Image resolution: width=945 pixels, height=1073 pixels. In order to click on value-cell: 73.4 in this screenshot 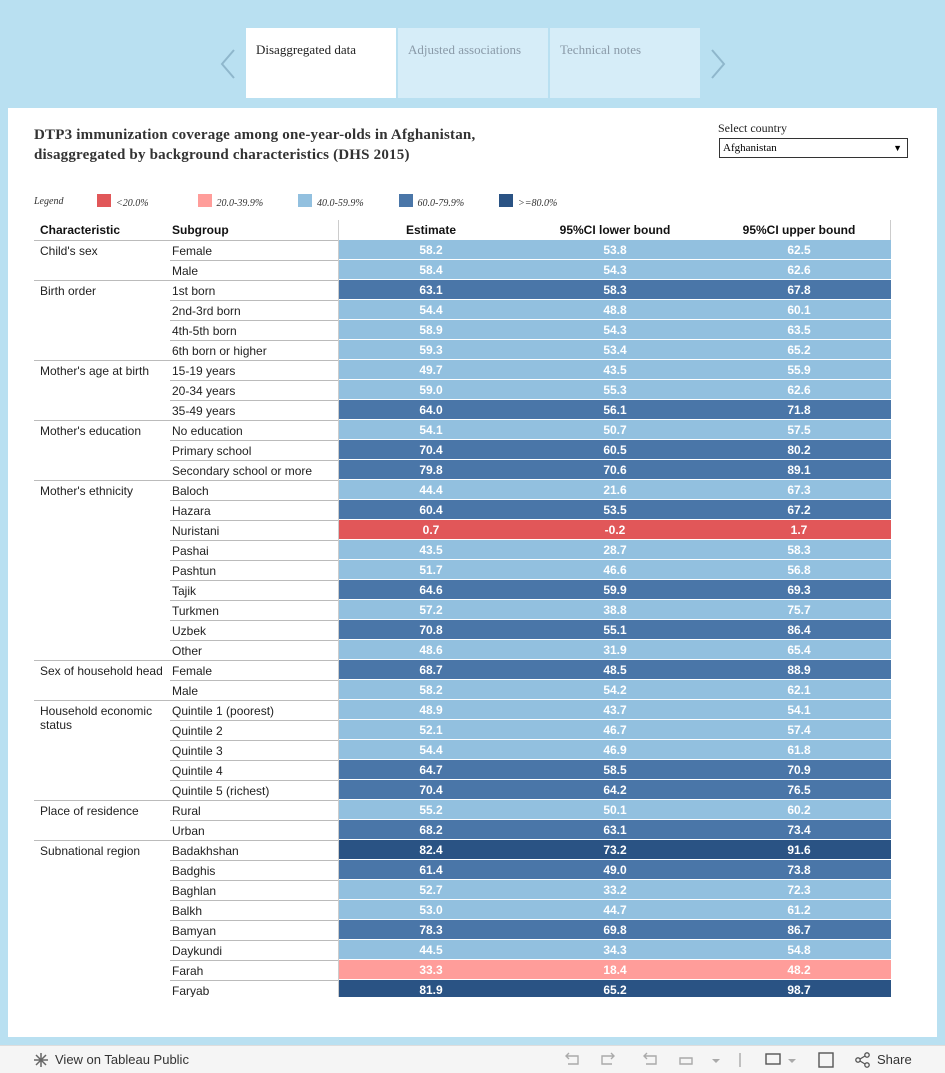, I will do `click(799, 830)`.